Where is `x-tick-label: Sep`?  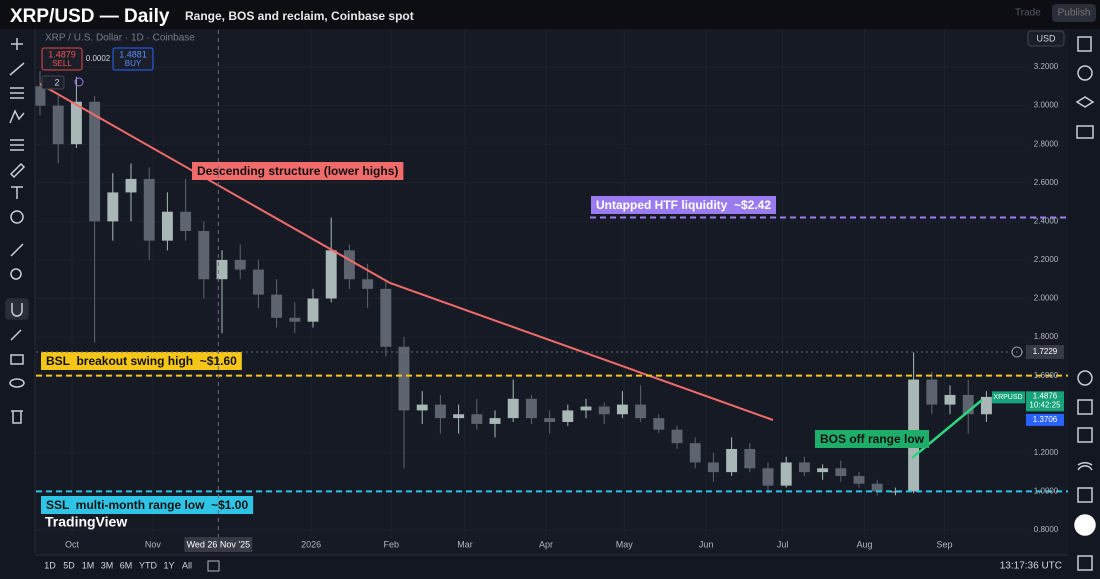 x-tick-label: Sep is located at coordinates (945, 544).